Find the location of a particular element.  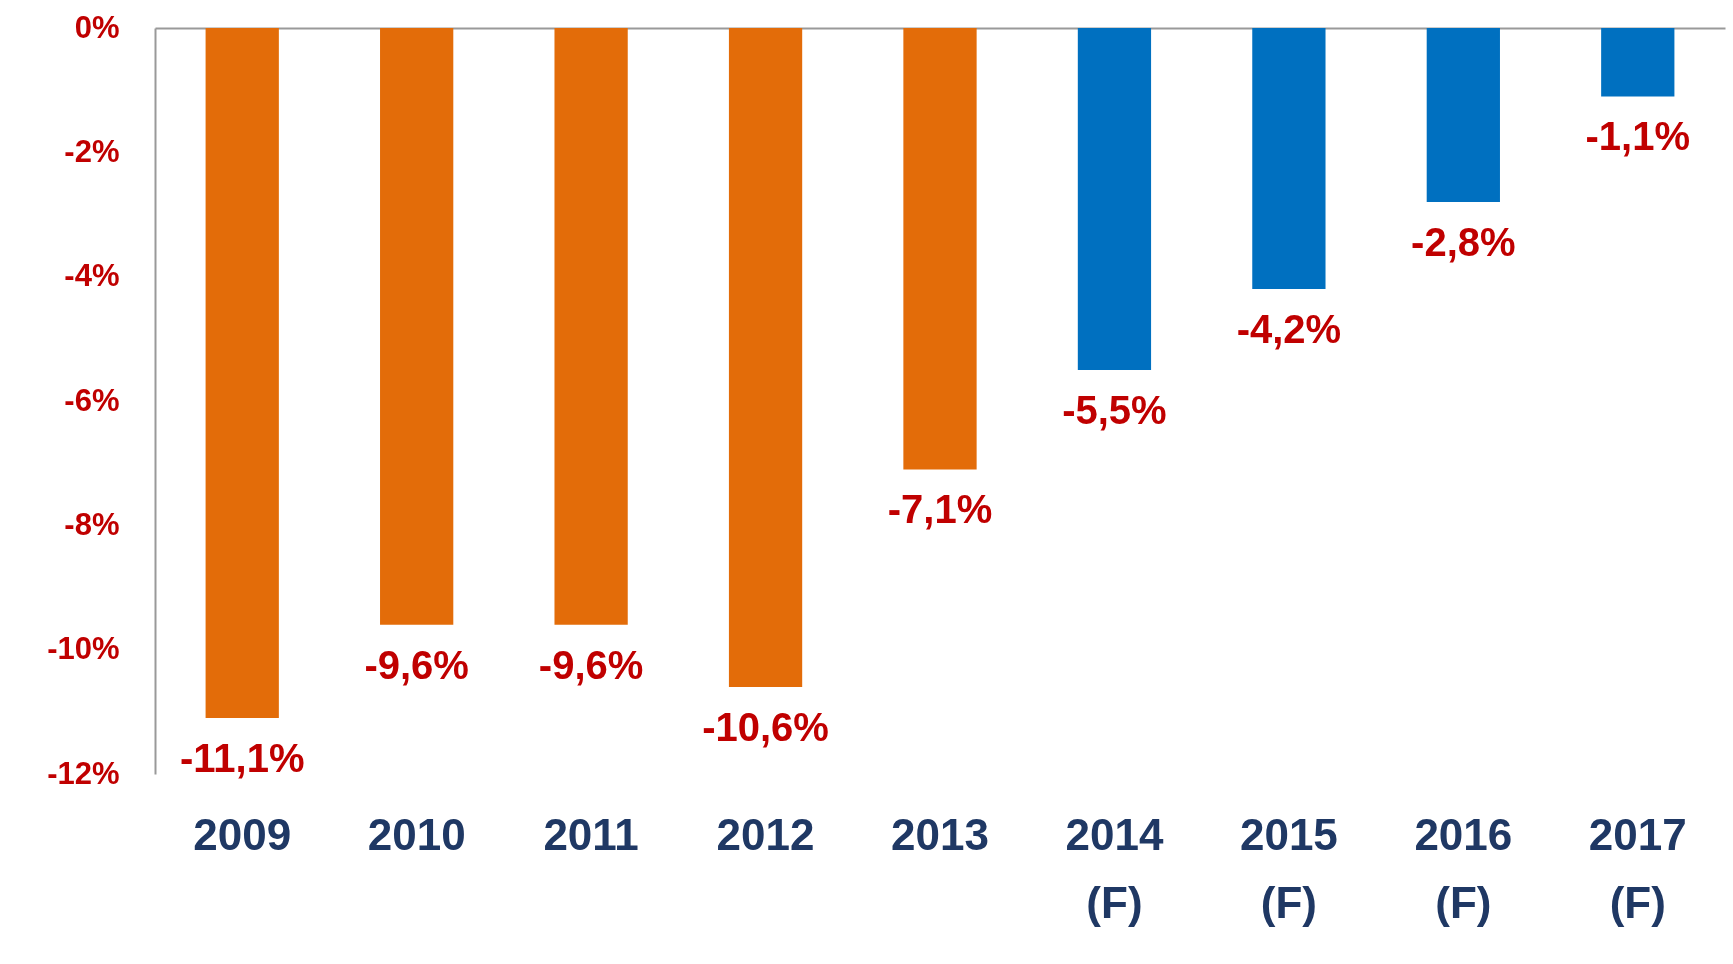

data-label: -7,1% is located at coordinates (940, 509).